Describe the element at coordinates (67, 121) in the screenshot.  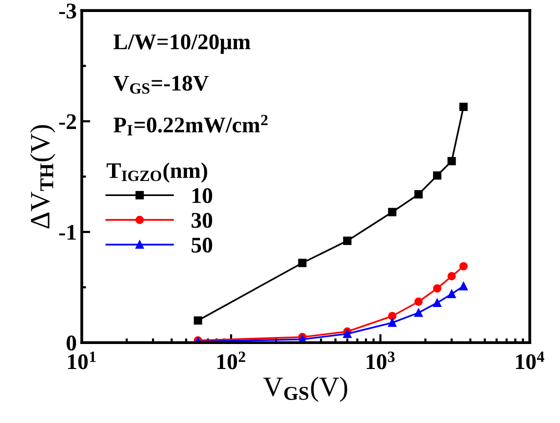
I see `y-tick-label: -2` at that location.